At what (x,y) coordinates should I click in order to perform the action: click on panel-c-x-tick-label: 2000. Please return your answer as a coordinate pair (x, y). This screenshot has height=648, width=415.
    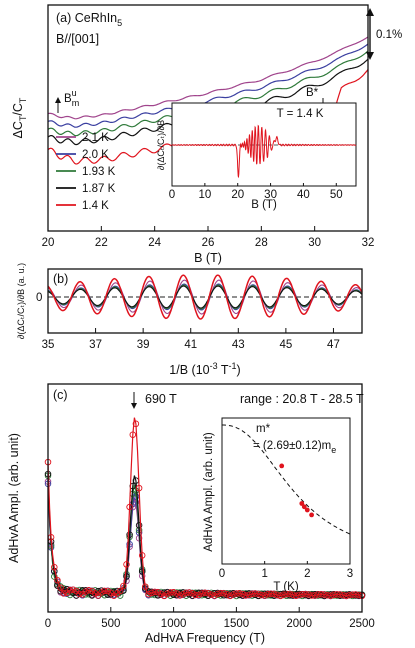
    Looking at the image, I should click on (299, 624).